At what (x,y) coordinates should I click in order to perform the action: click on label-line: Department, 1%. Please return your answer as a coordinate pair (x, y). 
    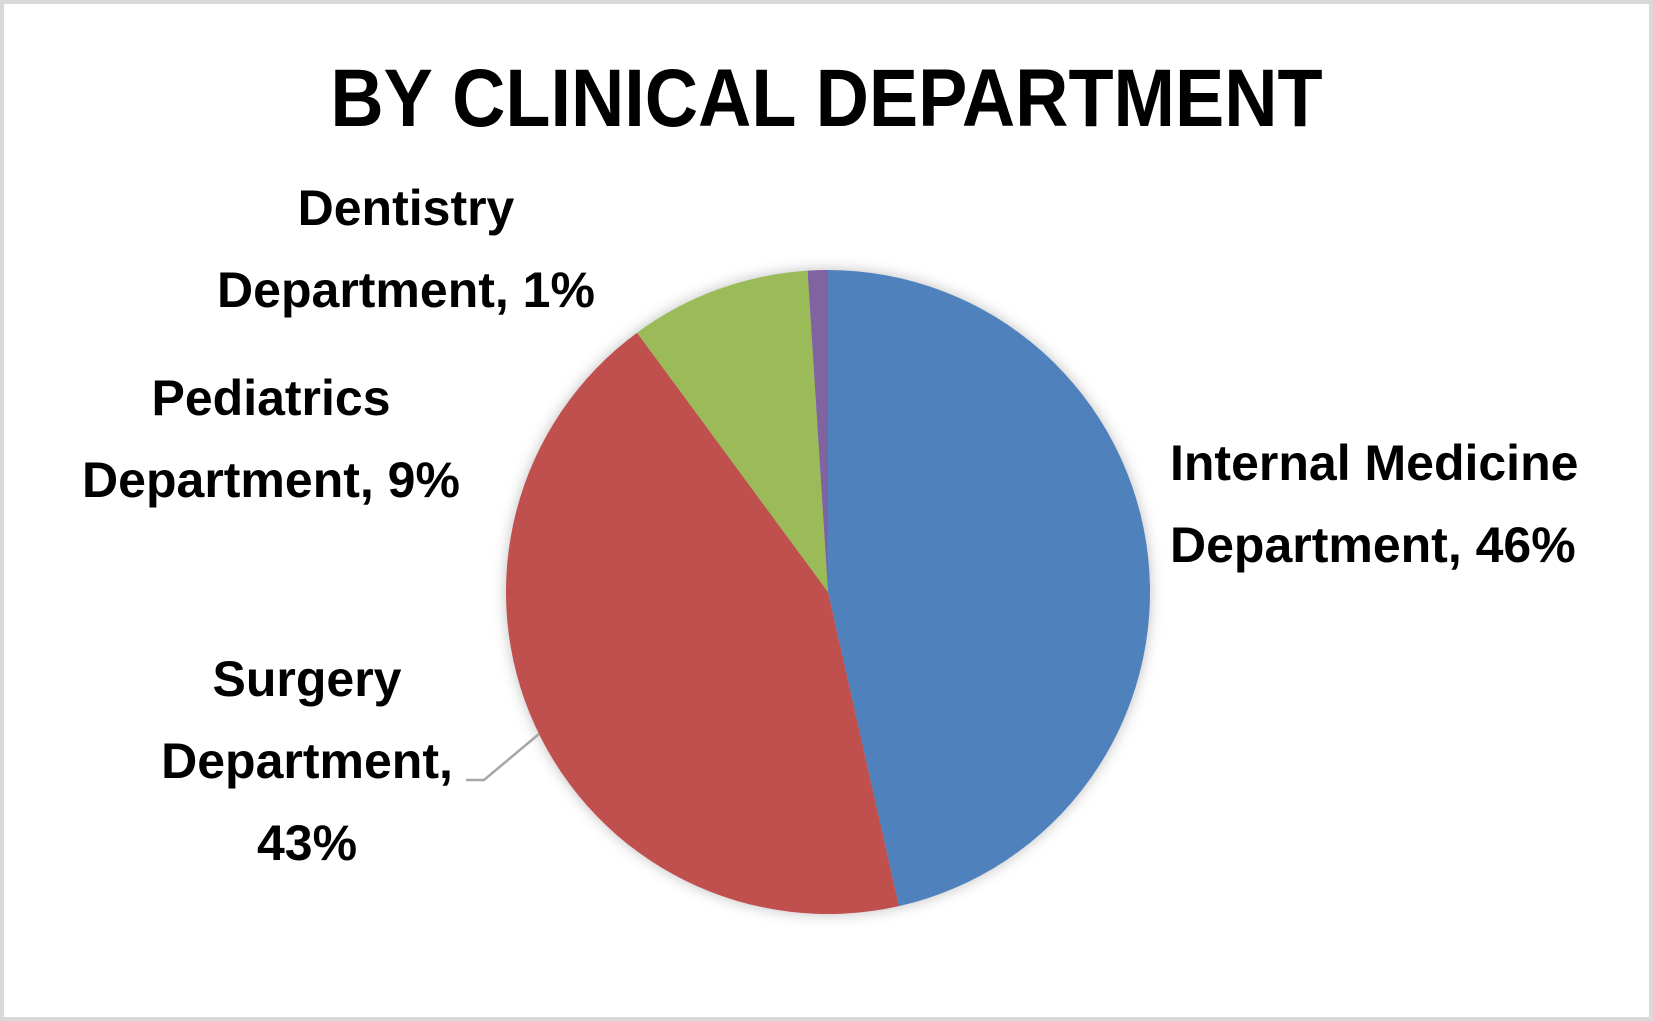
    Looking at the image, I should click on (406, 290).